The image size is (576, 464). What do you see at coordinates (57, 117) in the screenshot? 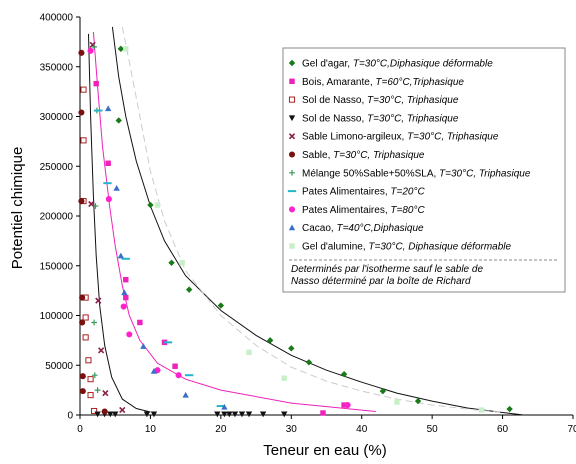
I see `y-tick-label: 300000` at bounding box center [57, 117].